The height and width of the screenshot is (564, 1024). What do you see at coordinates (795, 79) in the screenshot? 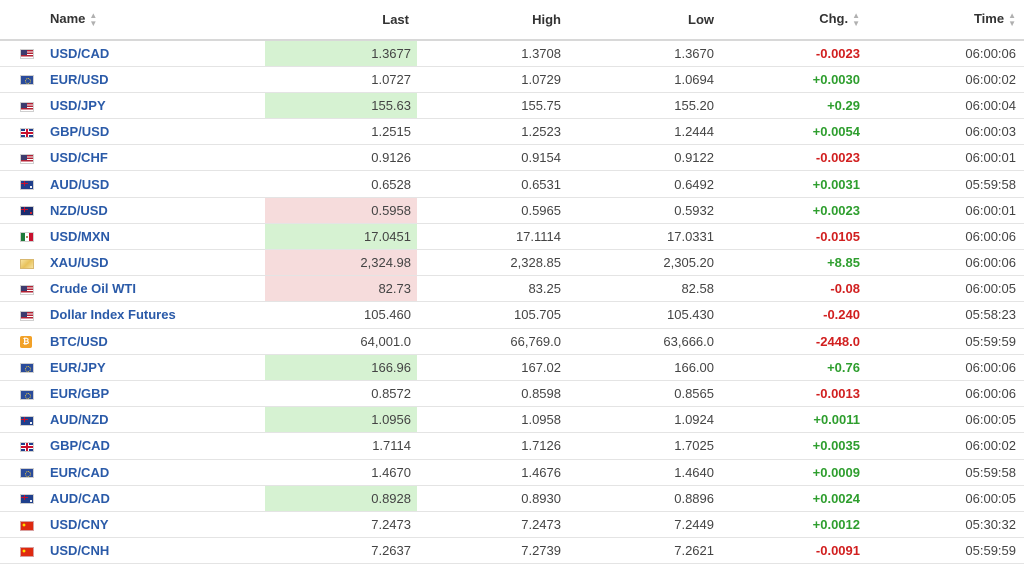
I see `change-cell: +0.0030` at bounding box center [795, 79].